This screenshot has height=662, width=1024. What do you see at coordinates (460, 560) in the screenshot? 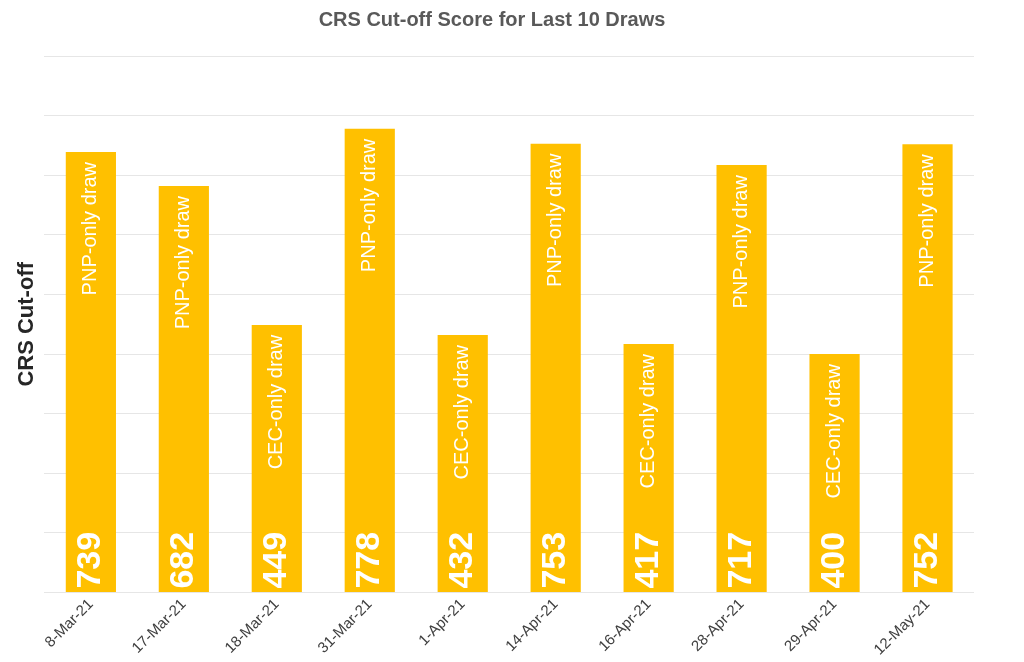
I see `data-label: 432` at bounding box center [460, 560].